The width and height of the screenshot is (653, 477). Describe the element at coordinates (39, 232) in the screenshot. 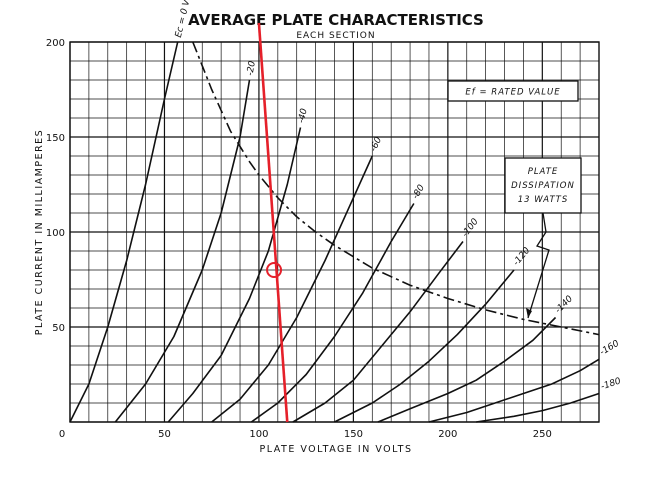

I see `y-axis-label: PLATE CURRENT IN MILLIAMPERES` at that location.